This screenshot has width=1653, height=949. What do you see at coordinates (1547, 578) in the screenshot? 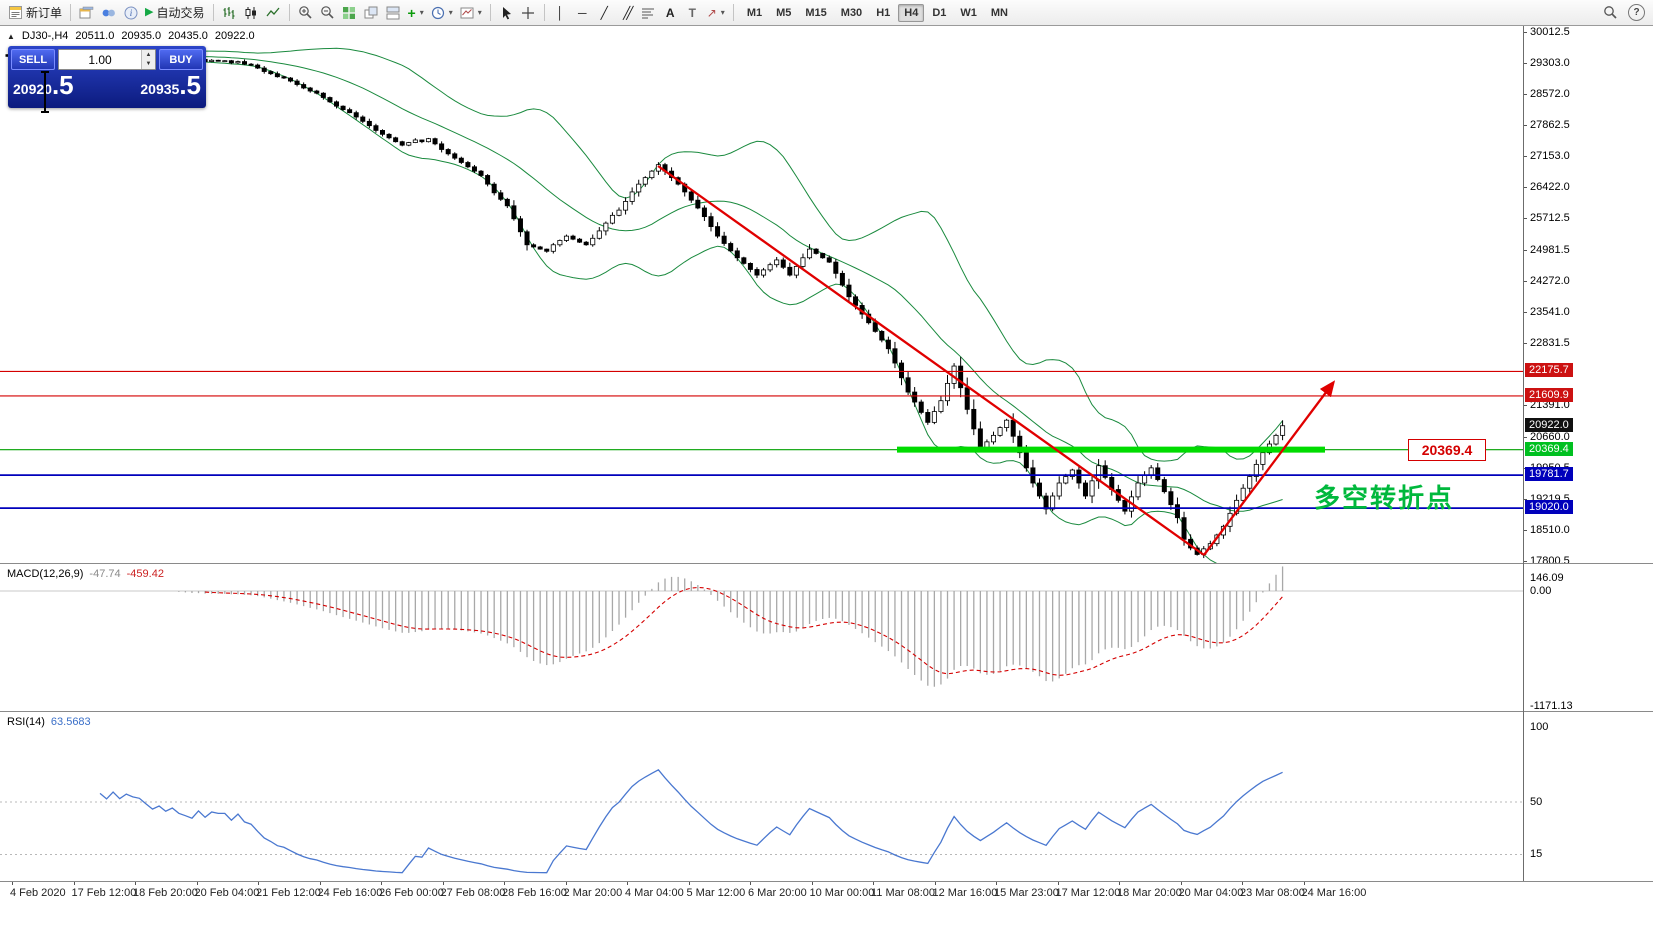
I see `macd-axis-tick: 146.09` at bounding box center [1547, 578].